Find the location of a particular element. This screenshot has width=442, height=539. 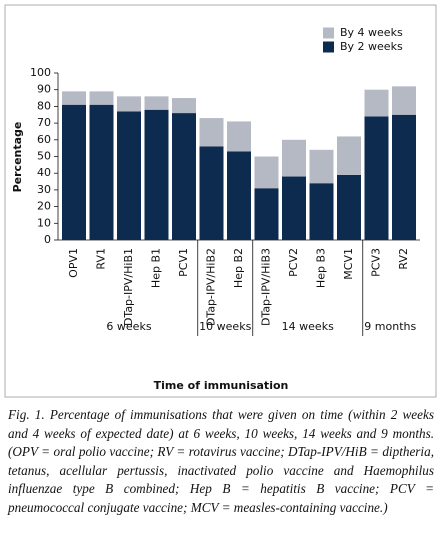

x-tick-label: DTap-IPV/HiB2 is located at coordinates (211, 287).